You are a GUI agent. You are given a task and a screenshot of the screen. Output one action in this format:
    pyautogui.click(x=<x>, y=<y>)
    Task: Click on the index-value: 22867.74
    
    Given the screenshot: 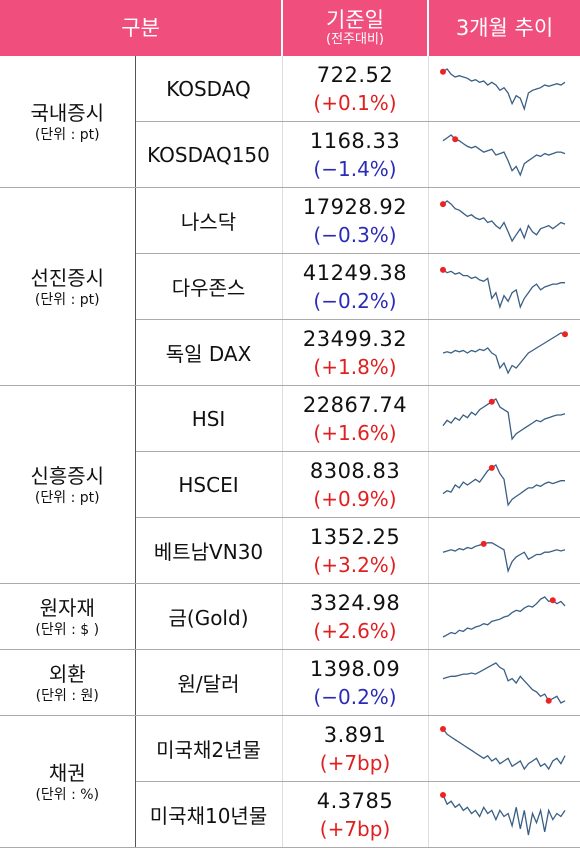 What is the action you would take?
    pyautogui.click(x=355, y=404)
    